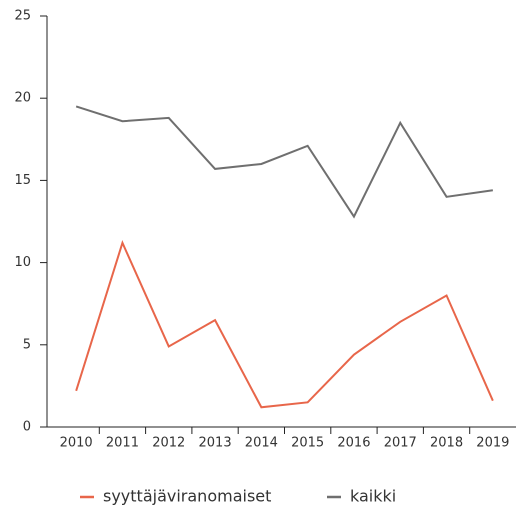  Describe the element at coordinates (22, 16) in the screenshot. I see `y-tick-label: 25` at that location.